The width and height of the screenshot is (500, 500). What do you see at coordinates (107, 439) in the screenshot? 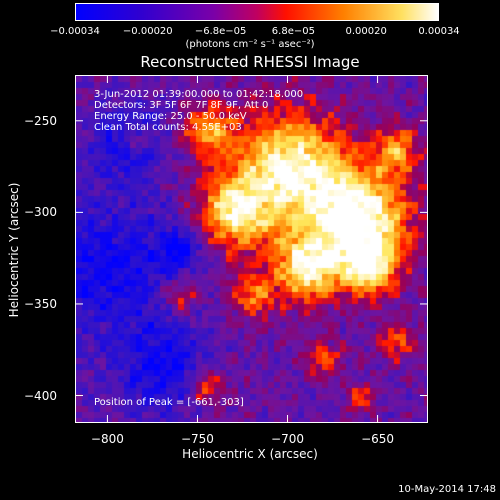
I see `x-tick-label: −800` at bounding box center [107, 439].